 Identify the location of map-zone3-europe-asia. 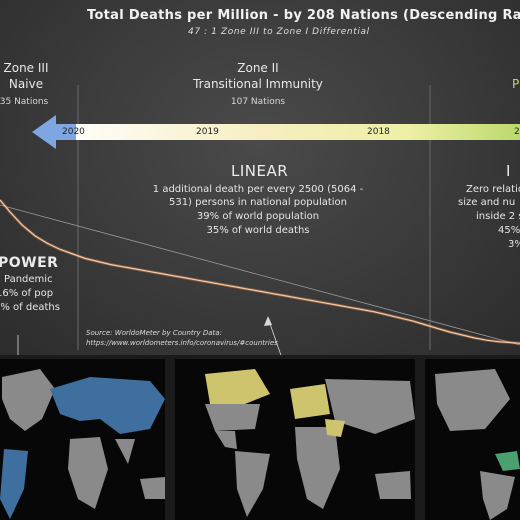
(107, 405).